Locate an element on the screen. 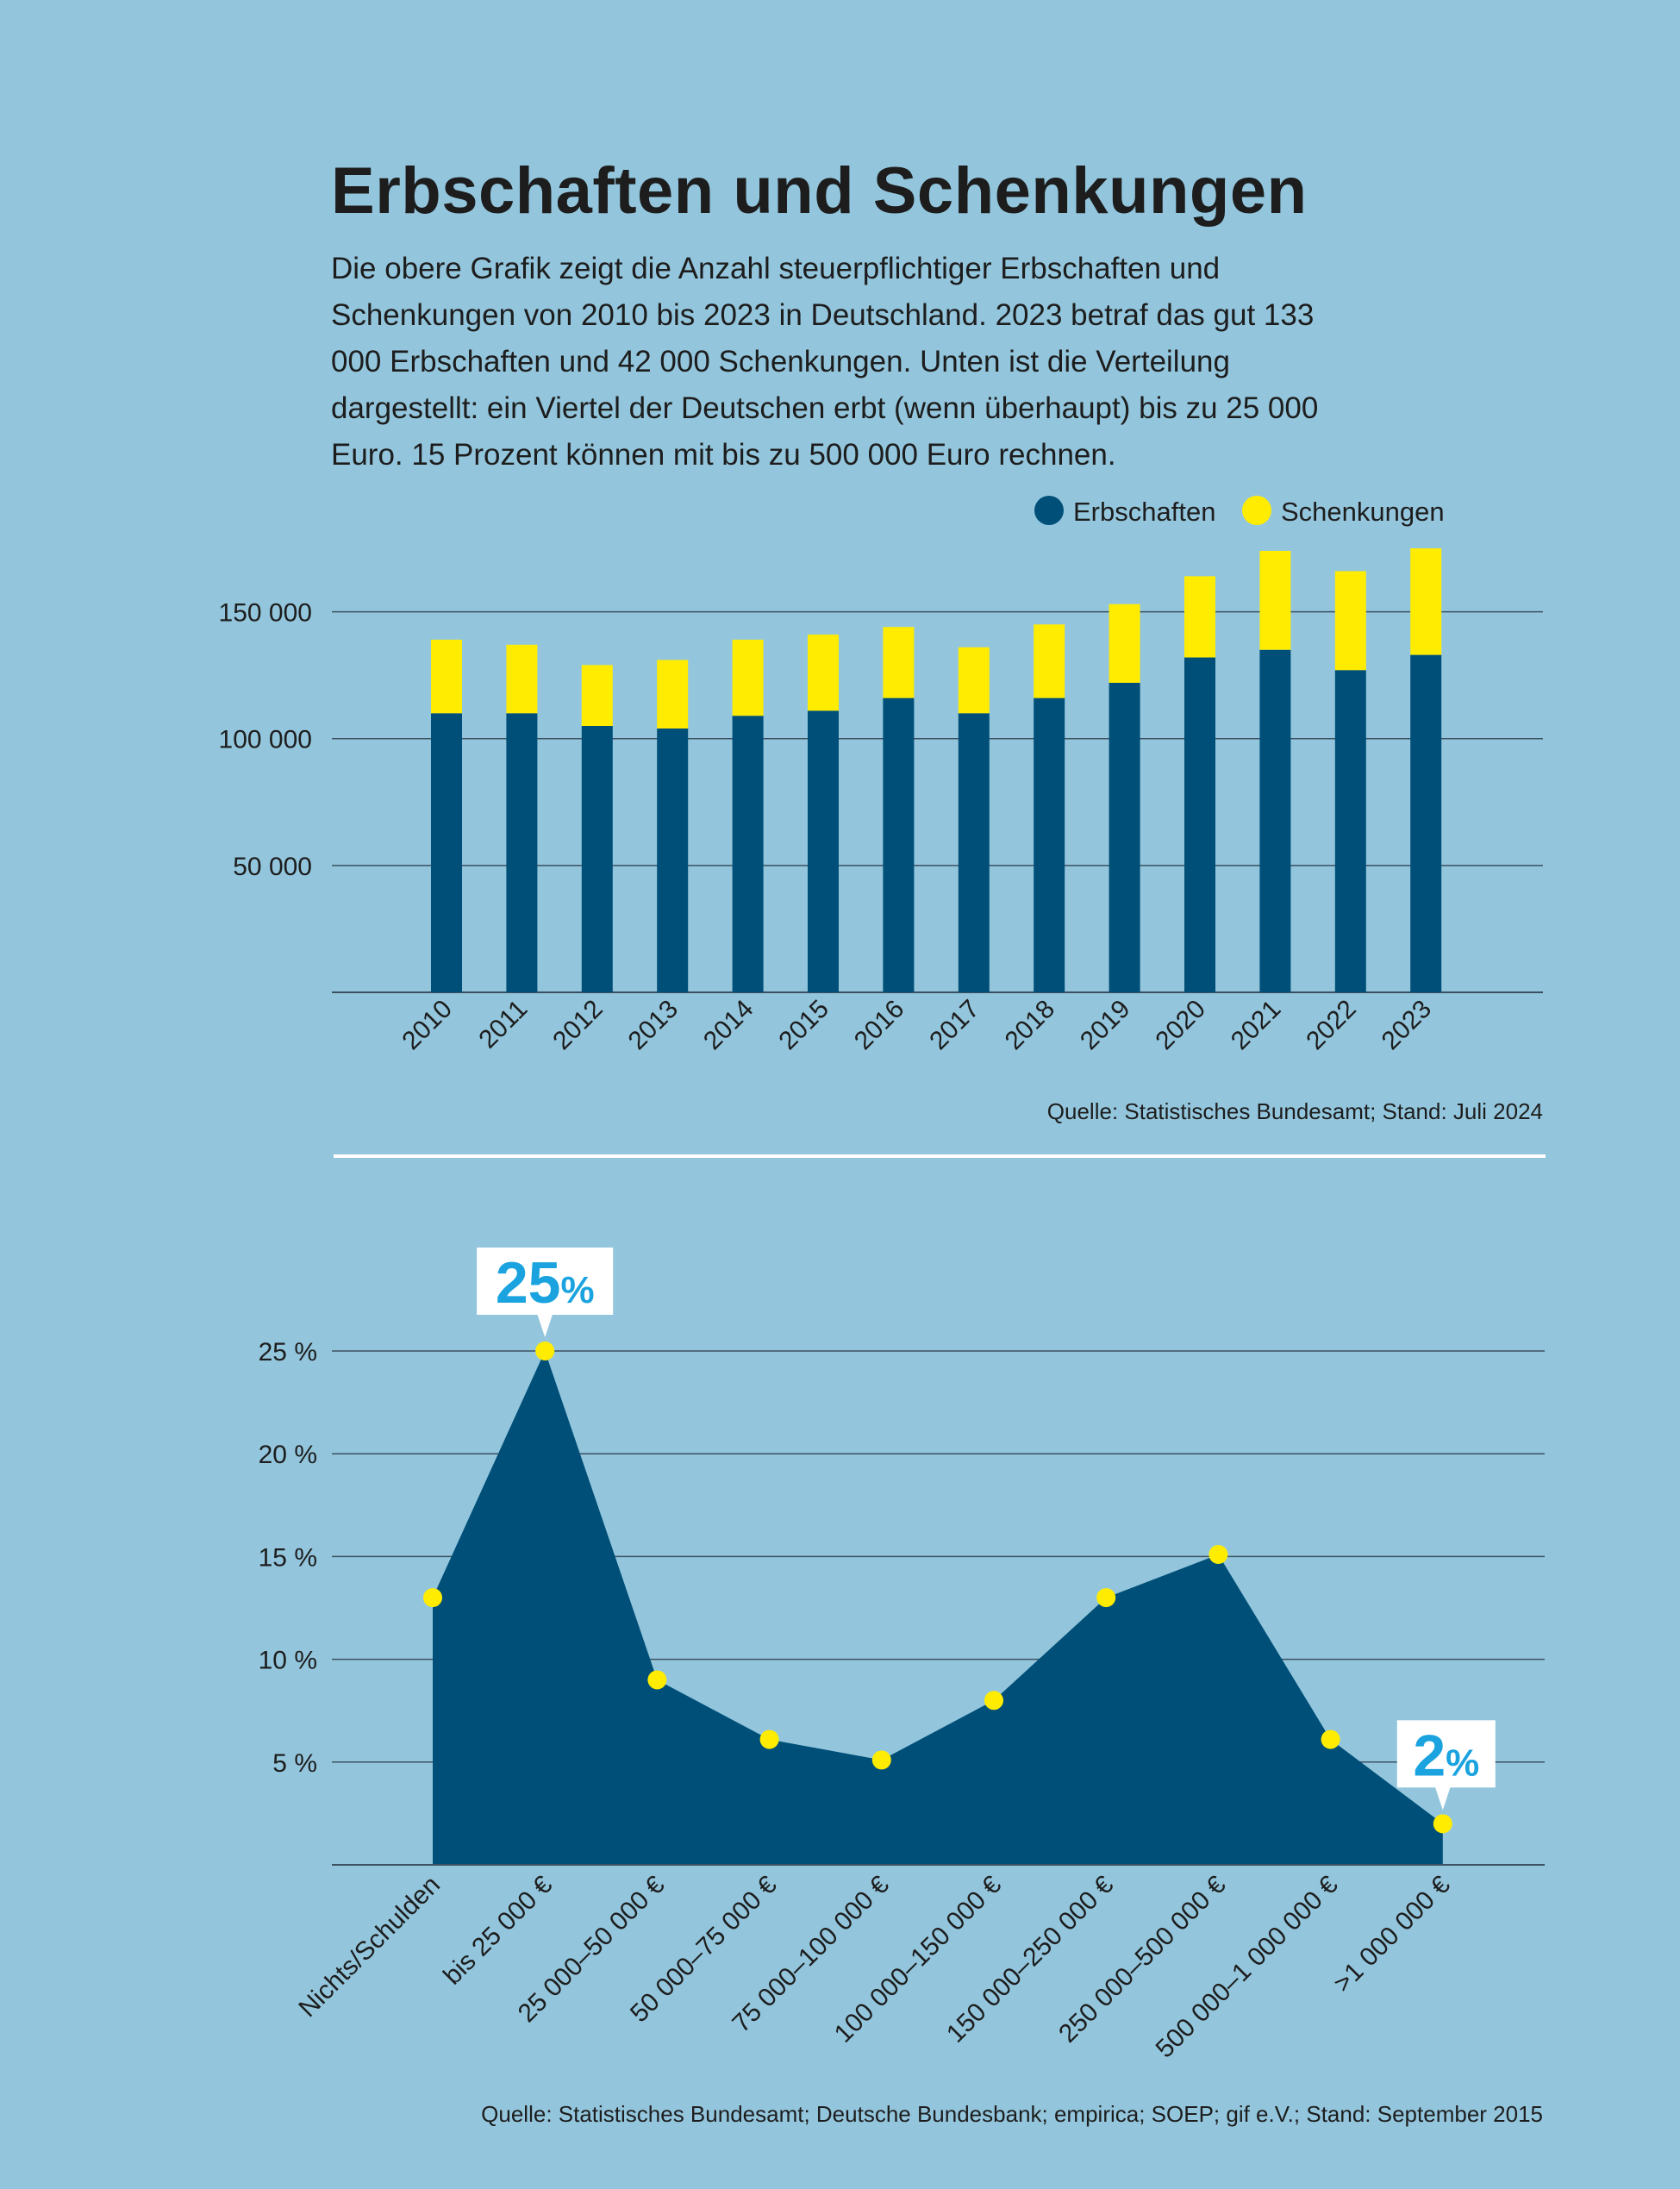  legend-swatch-schenkungen is located at coordinates (1256, 511).